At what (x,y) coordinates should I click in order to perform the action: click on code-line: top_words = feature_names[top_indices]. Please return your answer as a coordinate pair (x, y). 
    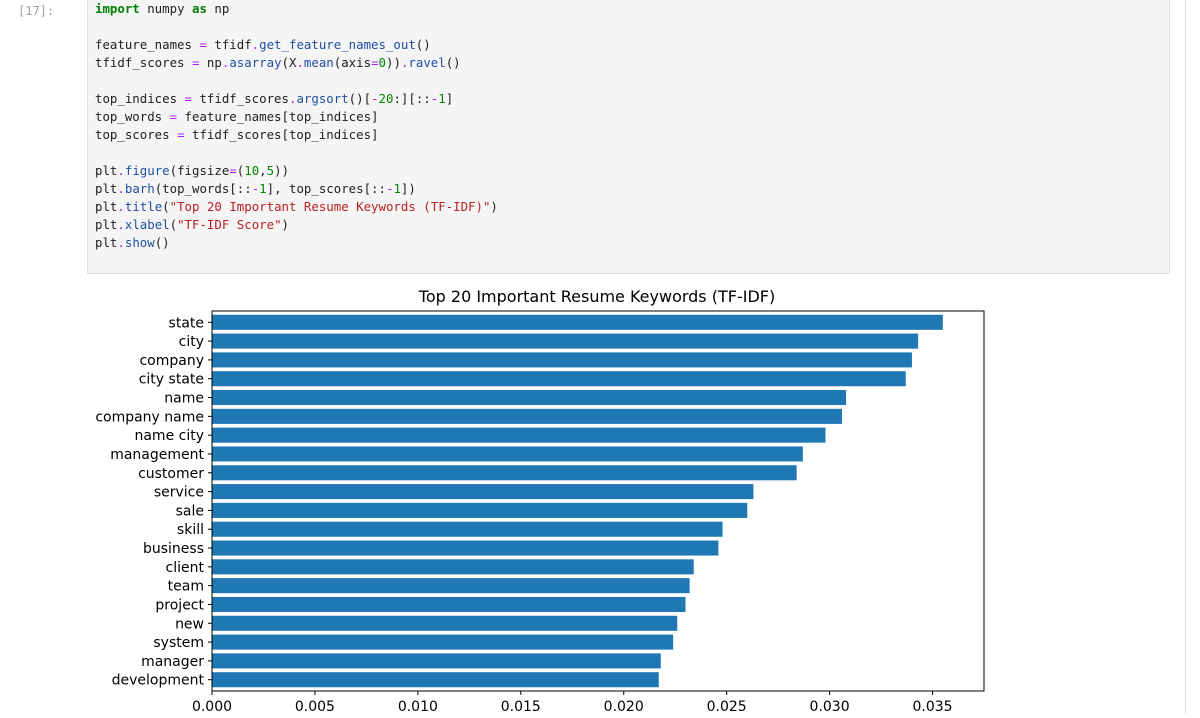
    Looking at the image, I should click on (296, 117).